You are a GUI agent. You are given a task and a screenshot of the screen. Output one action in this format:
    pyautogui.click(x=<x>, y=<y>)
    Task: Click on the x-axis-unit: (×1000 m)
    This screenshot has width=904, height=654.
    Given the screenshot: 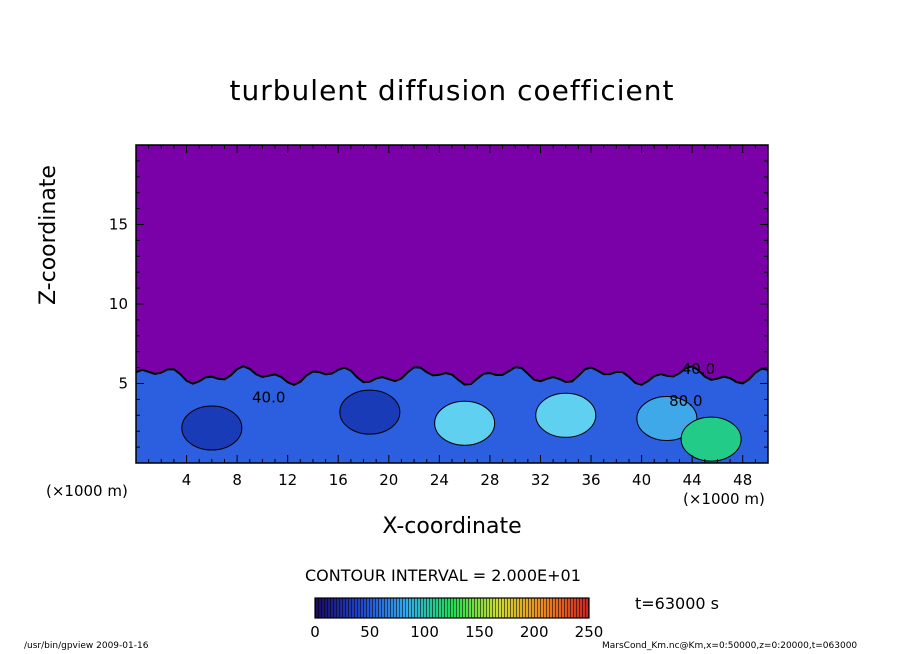 What is the action you would take?
    pyautogui.click(x=724, y=499)
    